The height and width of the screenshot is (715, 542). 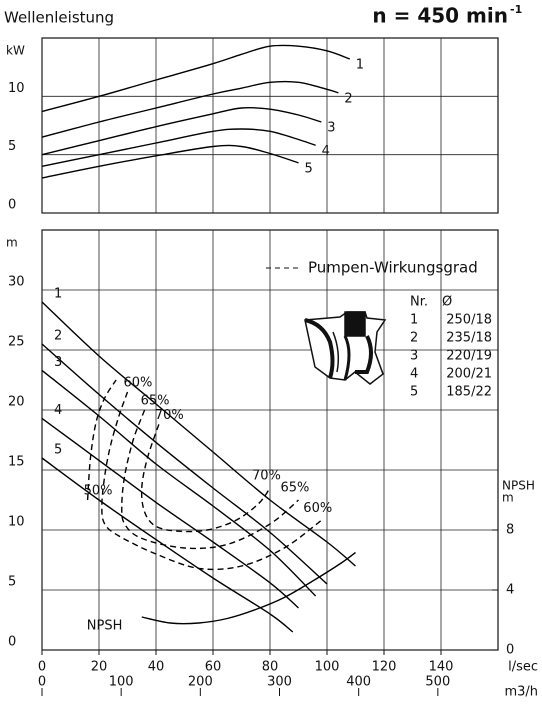 What do you see at coordinates (345, 348) in the screenshot?
I see `impeller` at bounding box center [345, 348].